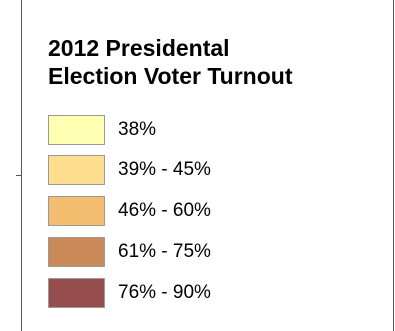  Describe the element at coordinates (164, 169) in the screenshot. I see `legend-item-label: 39% - 45%` at that location.